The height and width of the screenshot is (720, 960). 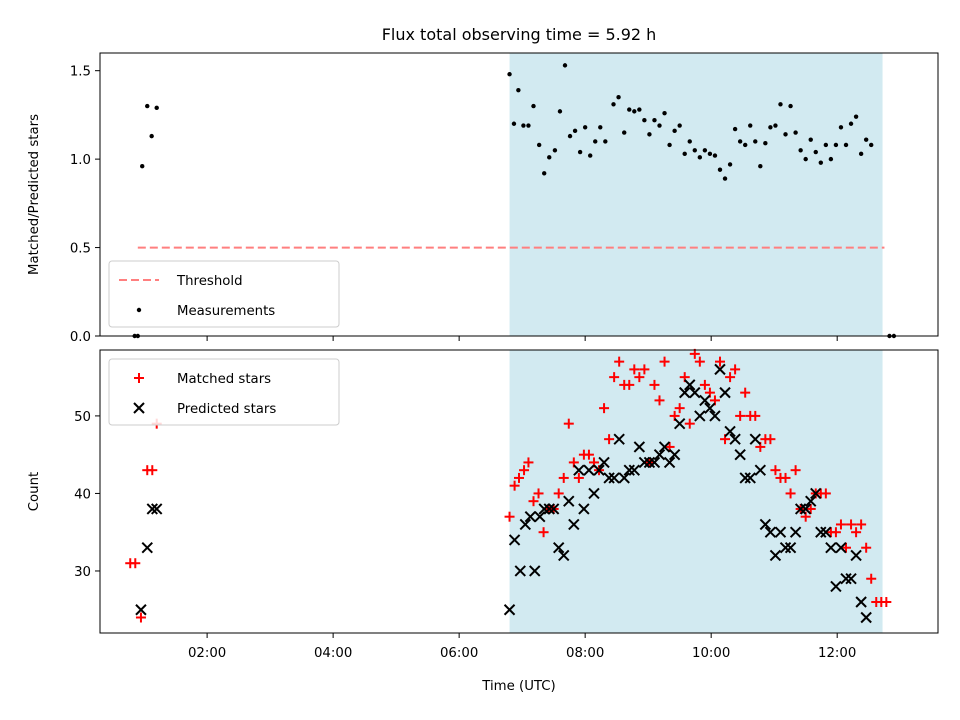 What do you see at coordinates (82, 572) in the screenshot?
I see `y-tick-label: 30` at bounding box center [82, 572].